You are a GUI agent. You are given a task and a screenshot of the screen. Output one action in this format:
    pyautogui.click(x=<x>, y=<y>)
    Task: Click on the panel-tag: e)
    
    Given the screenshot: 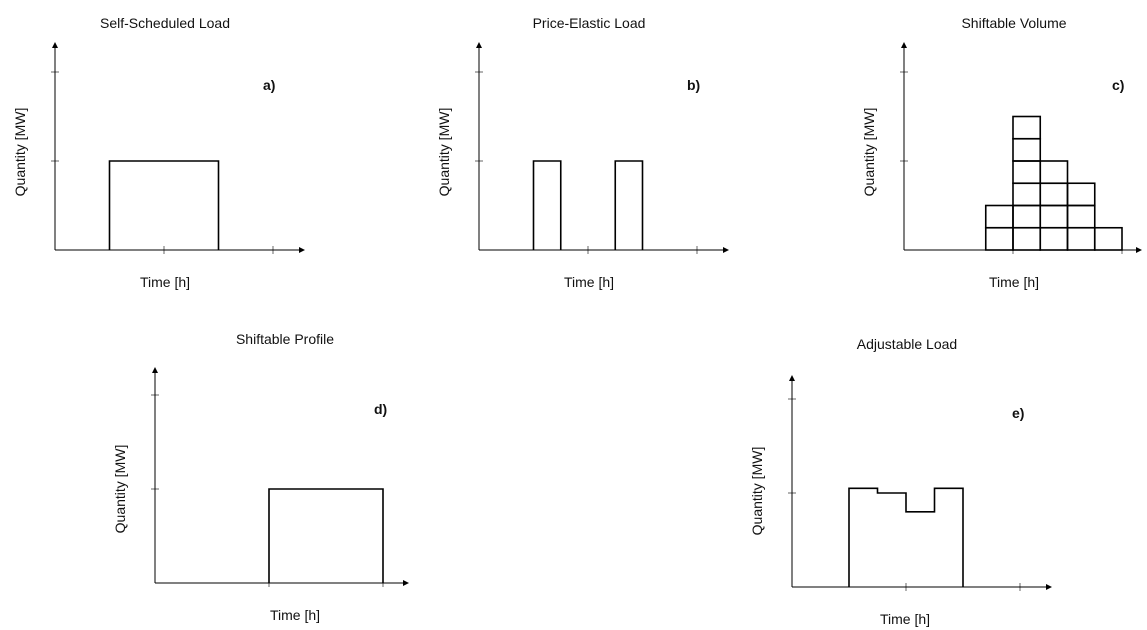 What is the action you would take?
    pyautogui.click(x=1018, y=413)
    